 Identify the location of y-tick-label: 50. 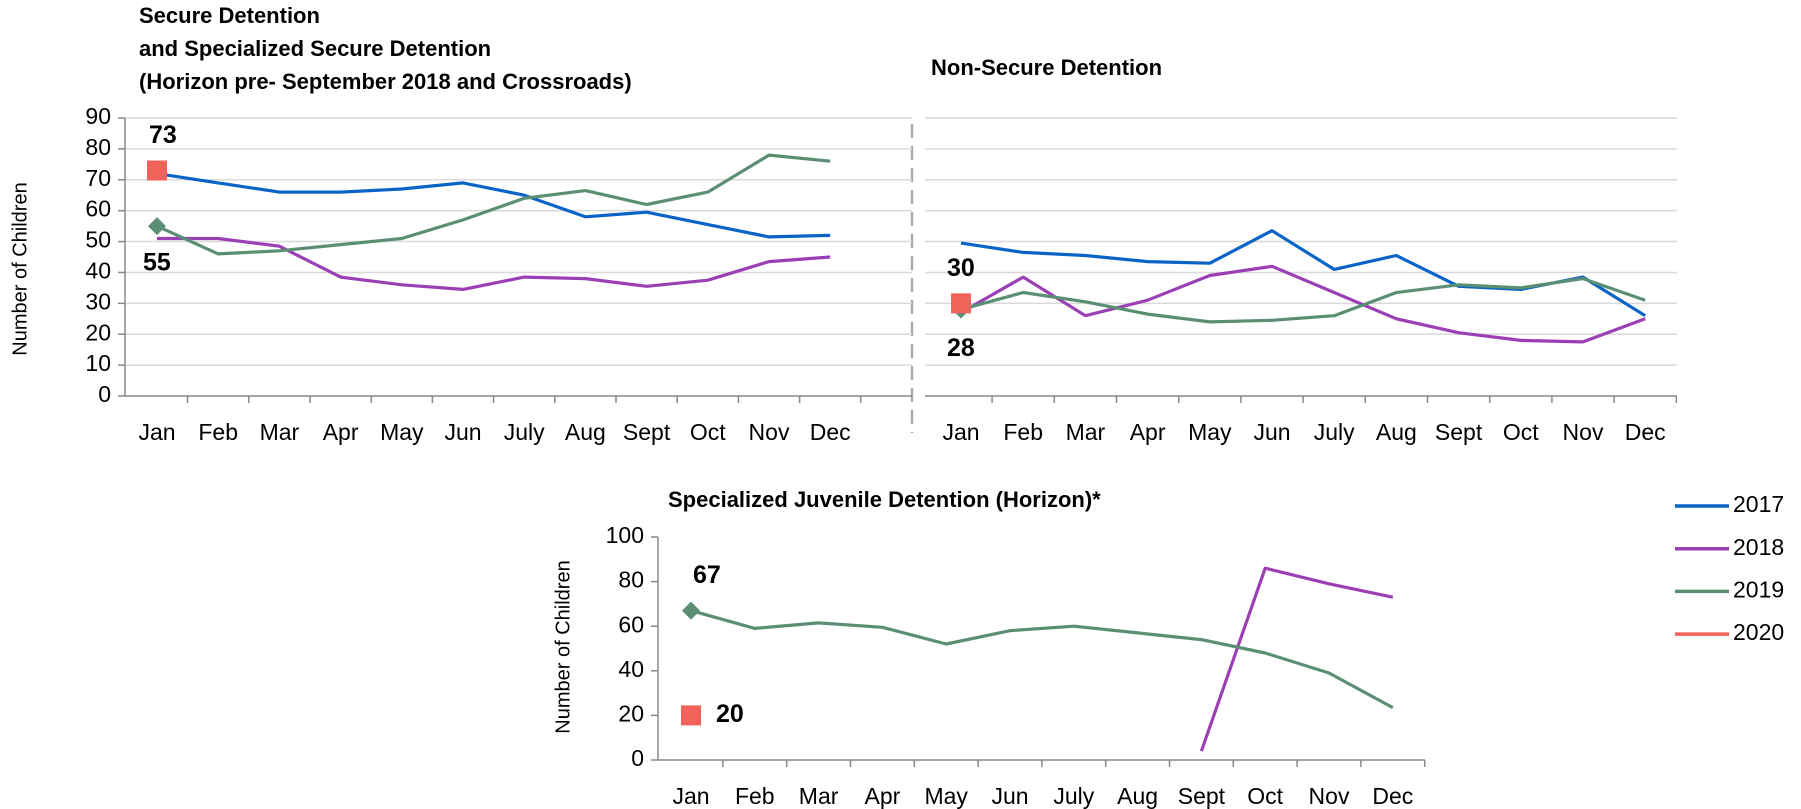
(98, 240).